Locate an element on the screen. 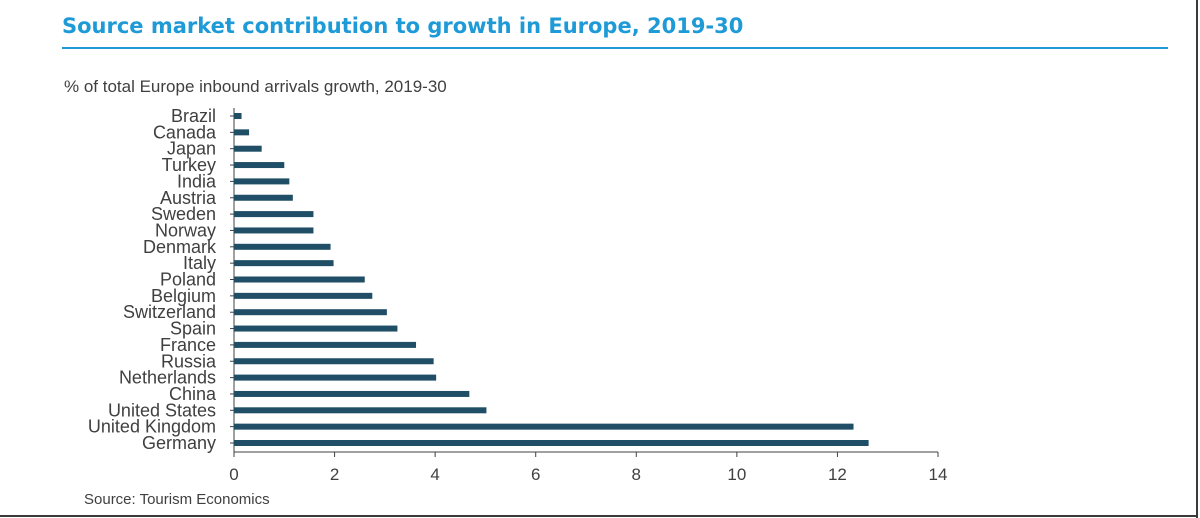 The height and width of the screenshot is (518, 1200). category-label-brazil: Brazil is located at coordinates (193, 116).